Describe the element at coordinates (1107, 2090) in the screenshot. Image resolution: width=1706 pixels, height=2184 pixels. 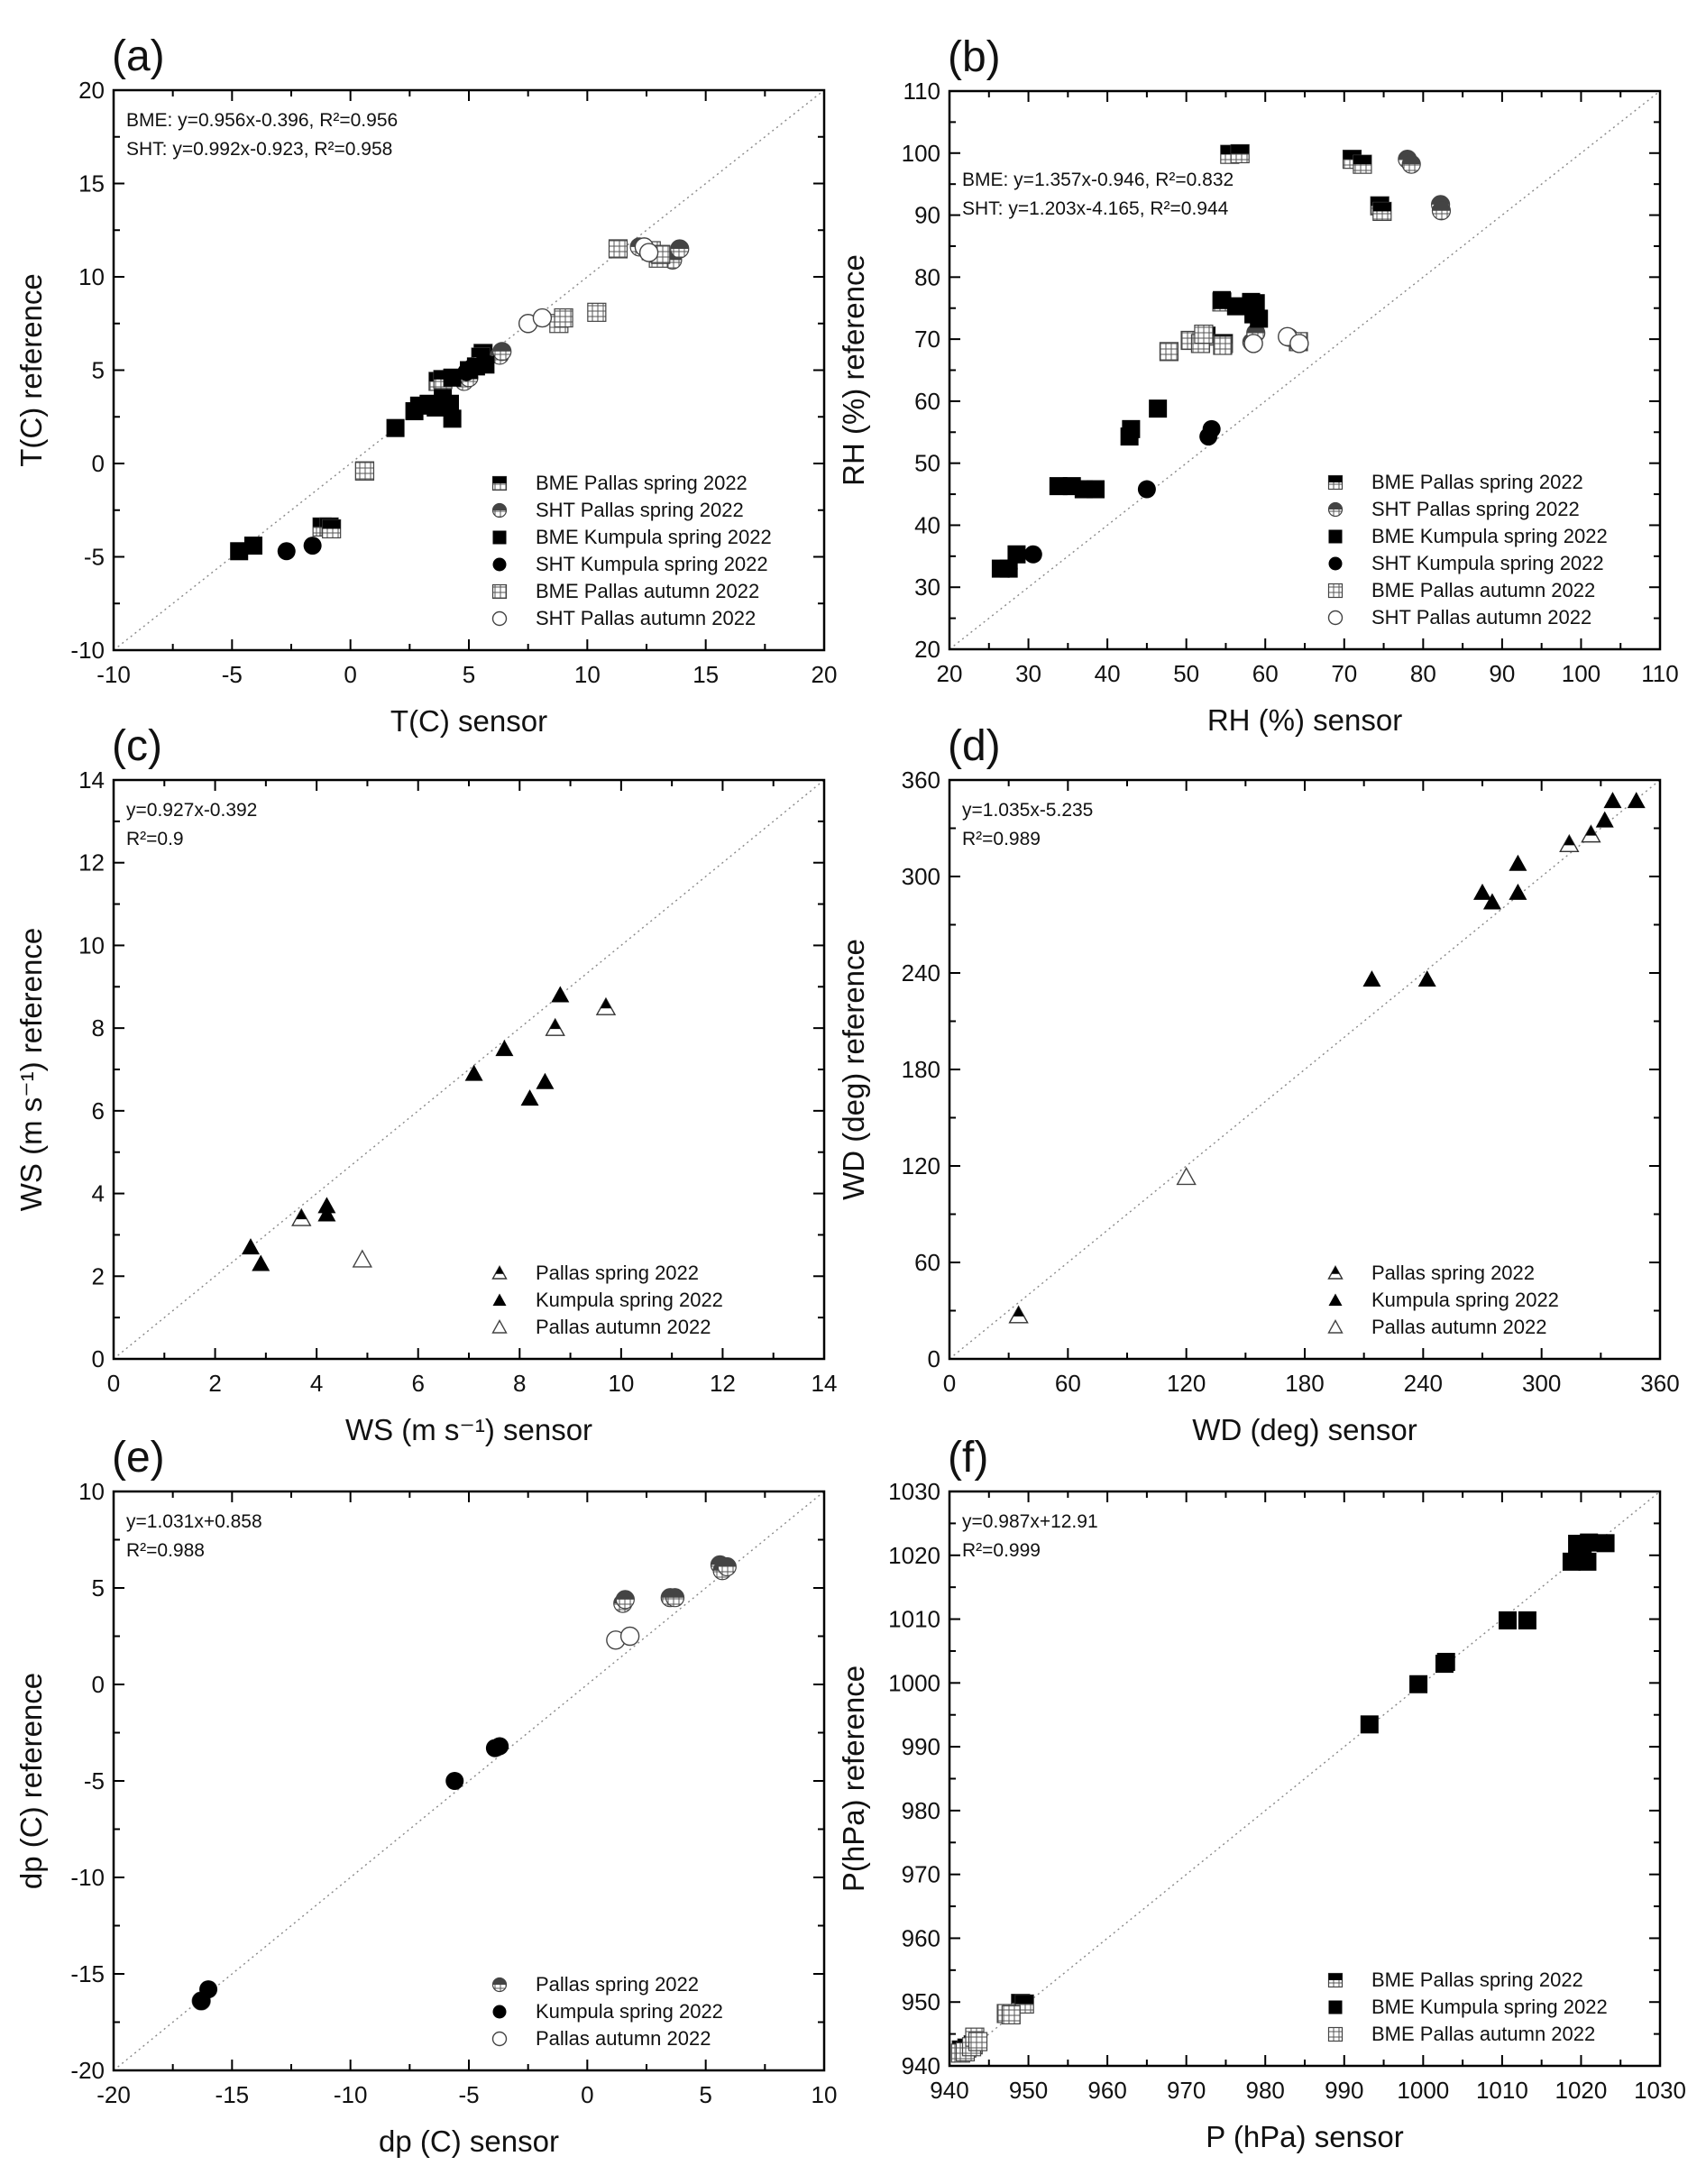
I see `x-tick-label: 960` at that location.